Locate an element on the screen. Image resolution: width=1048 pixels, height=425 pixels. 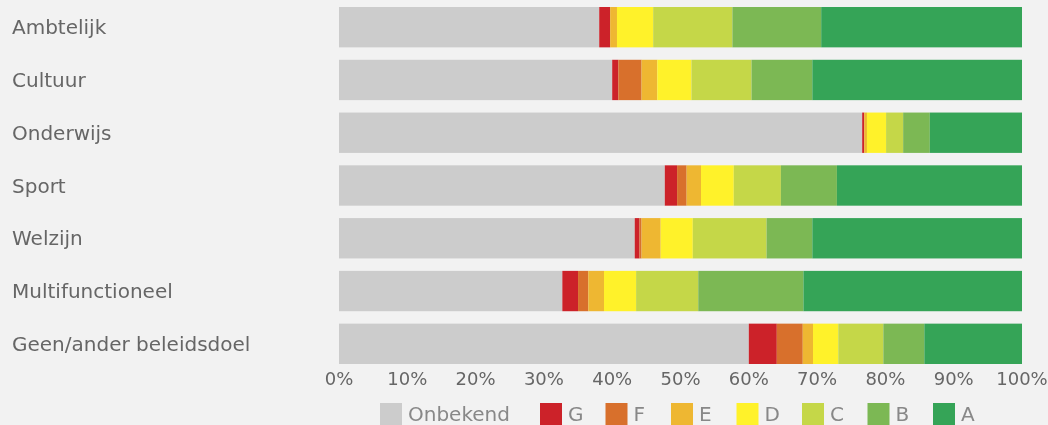
x-tick-label: 50% is located at coordinates (680, 378).